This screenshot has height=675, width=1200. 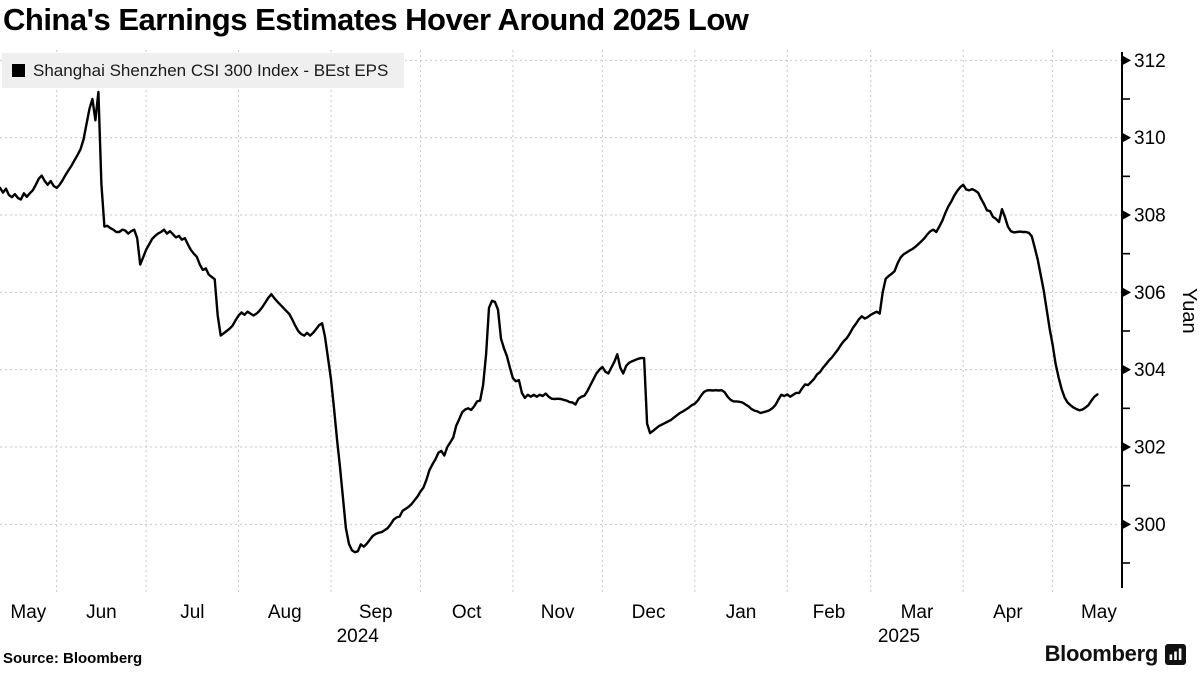 I want to click on x-month-label: Feb, so click(x=829, y=612).